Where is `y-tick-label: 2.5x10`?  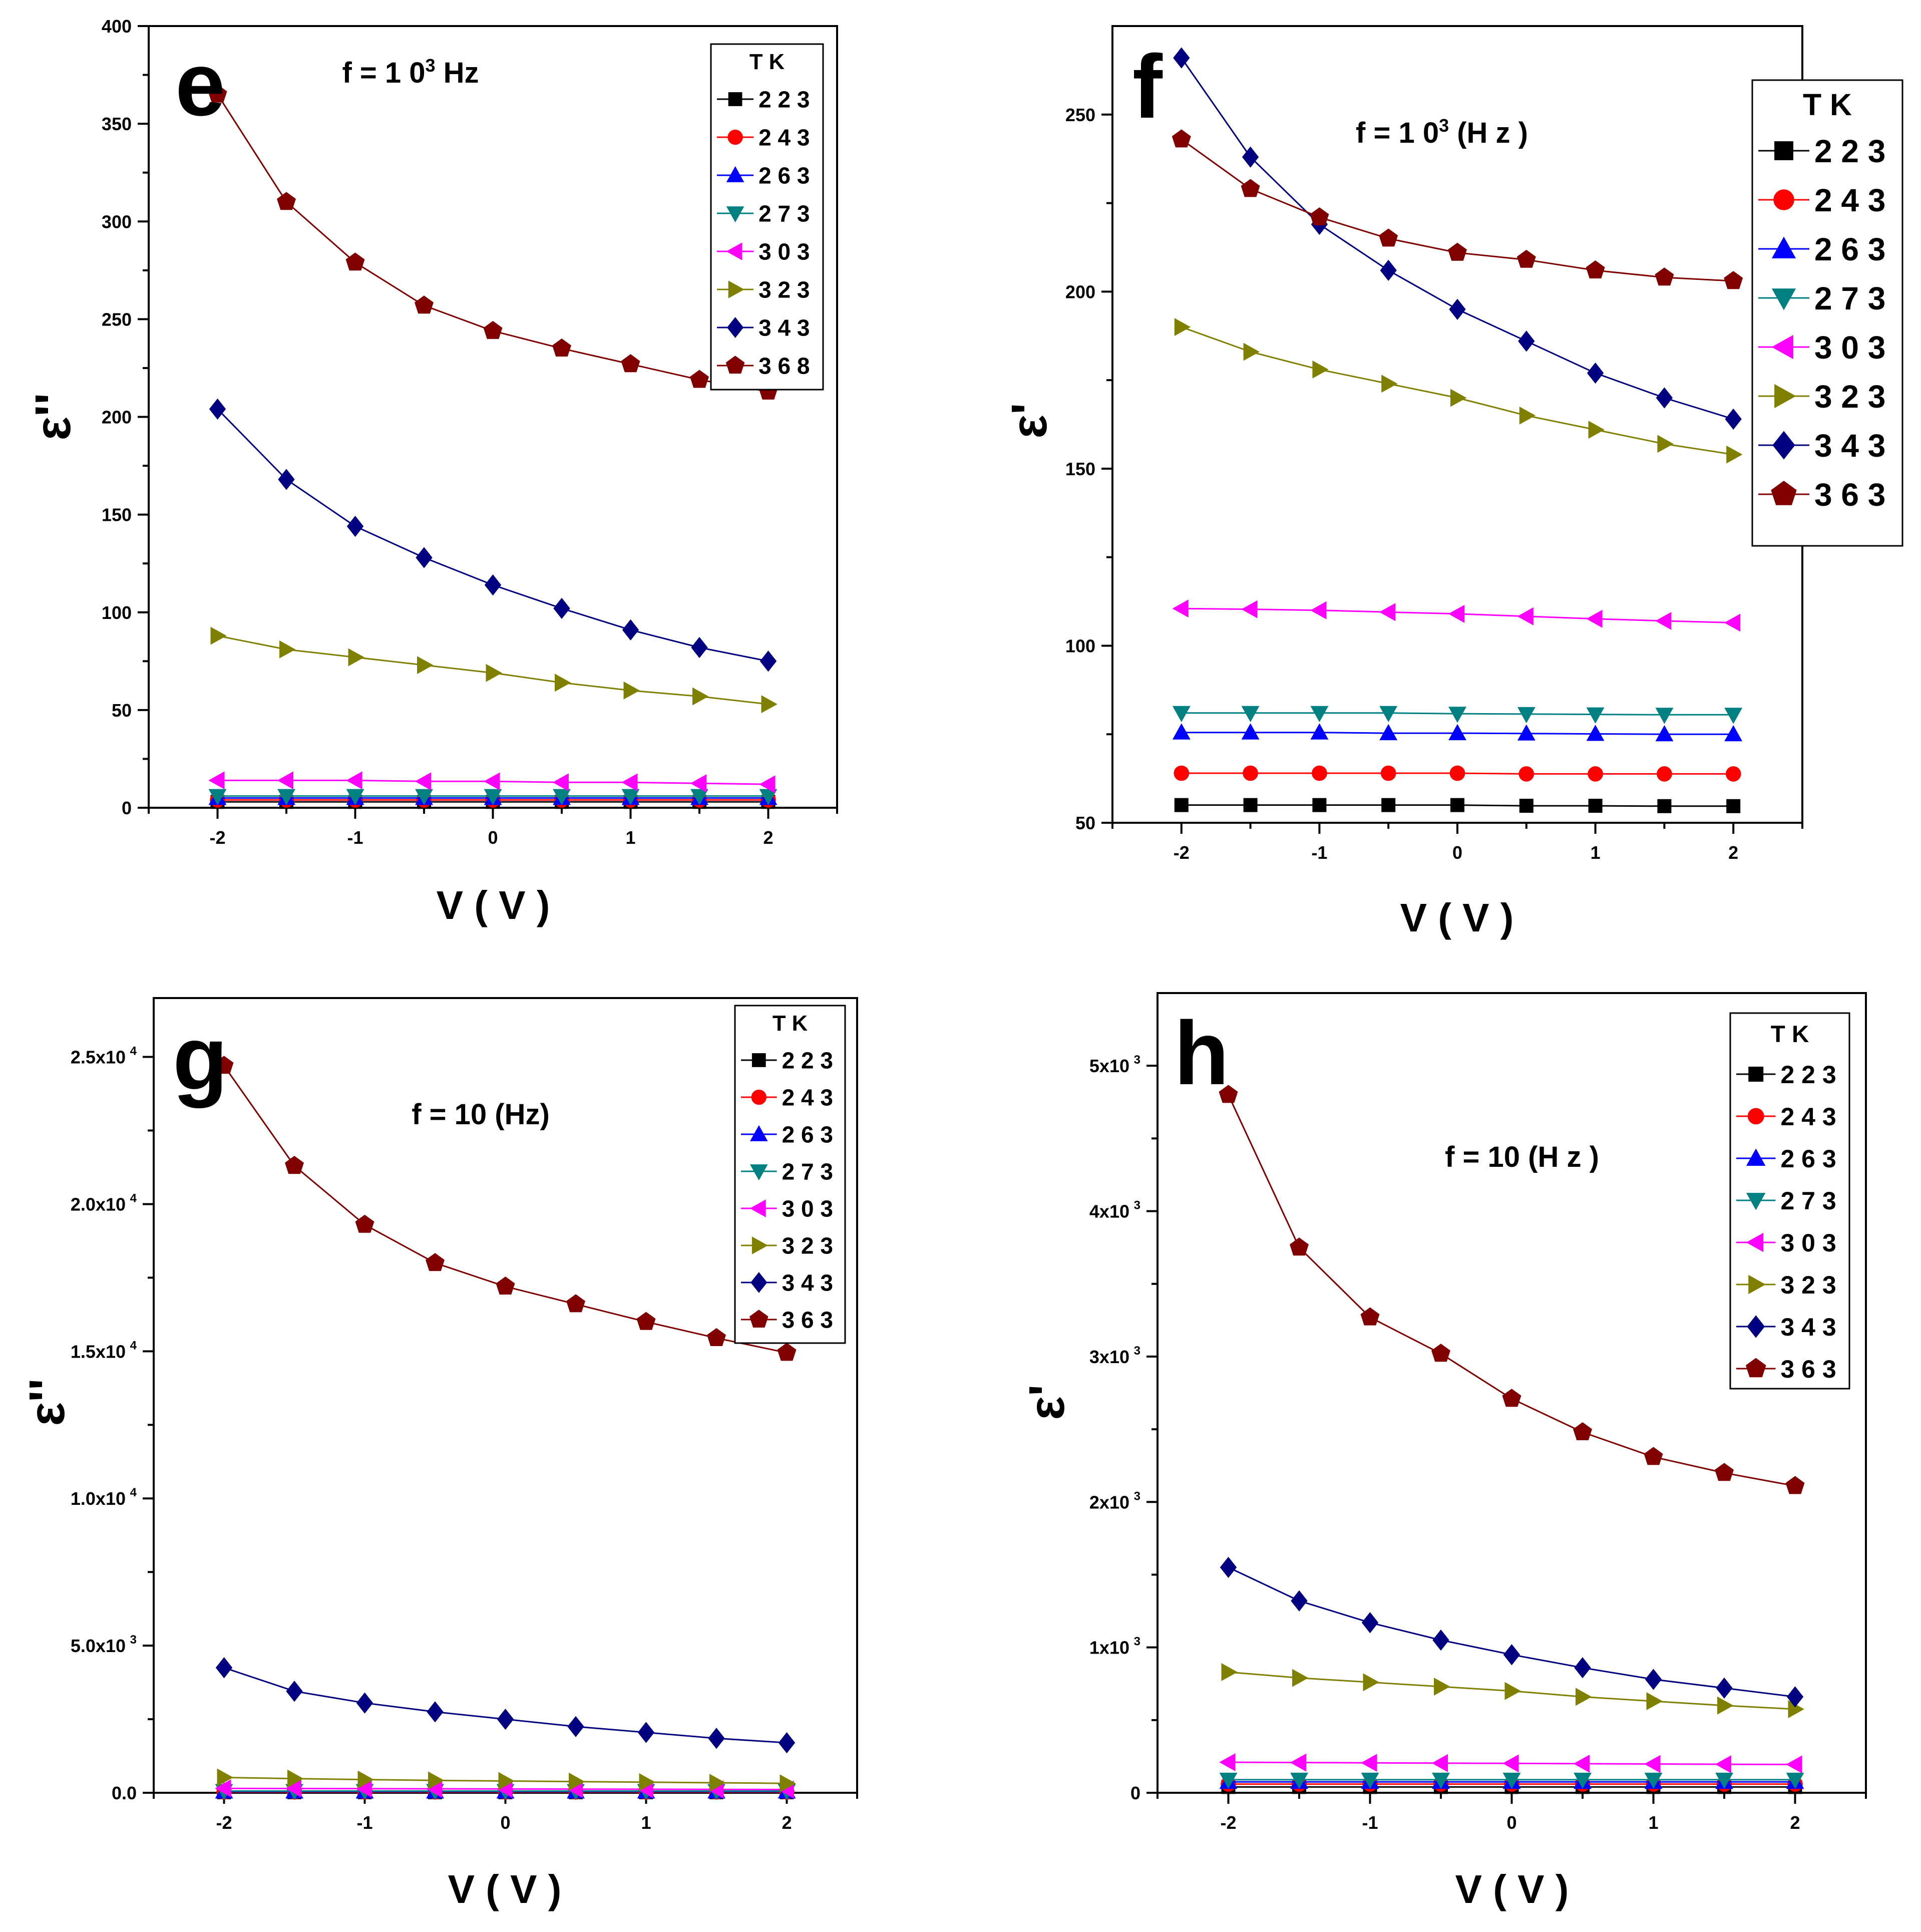 y-tick-label: 2.5x10 is located at coordinates (98, 1057).